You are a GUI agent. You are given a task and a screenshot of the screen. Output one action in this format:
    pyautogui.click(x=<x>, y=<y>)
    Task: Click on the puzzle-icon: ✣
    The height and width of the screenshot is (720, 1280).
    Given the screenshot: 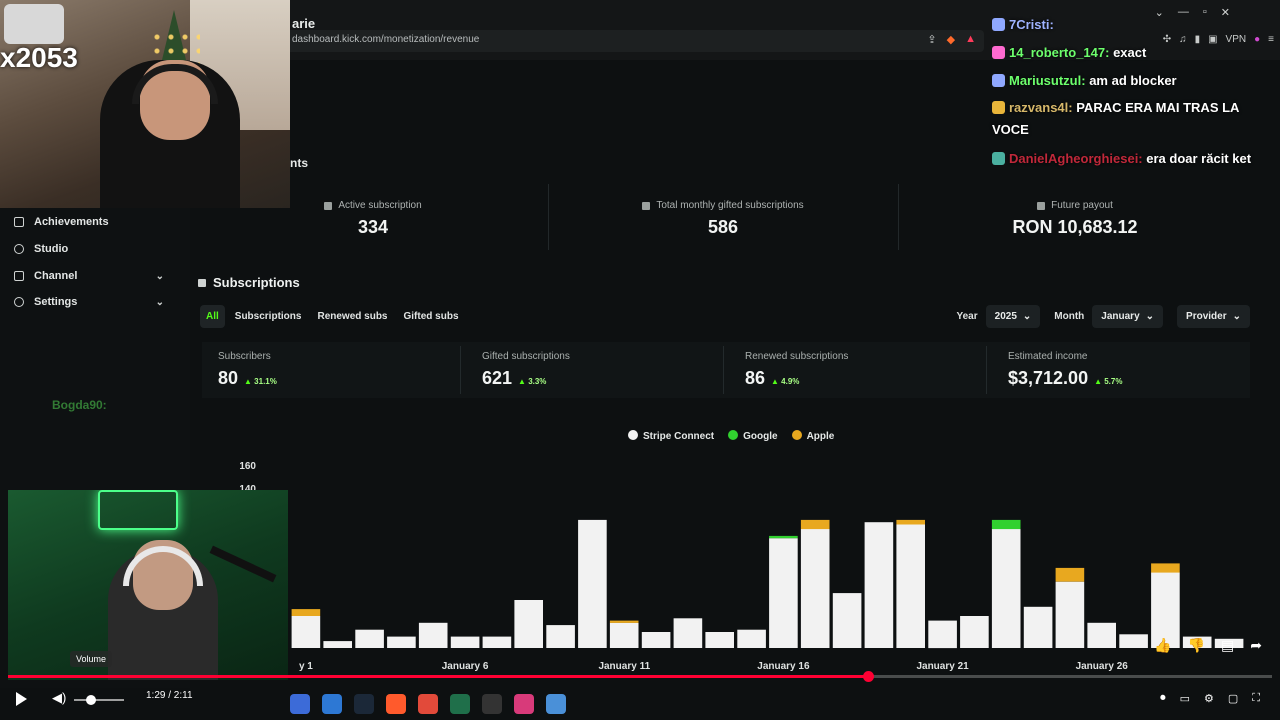 What is the action you would take?
    pyautogui.click(x=1167, y=39)
    